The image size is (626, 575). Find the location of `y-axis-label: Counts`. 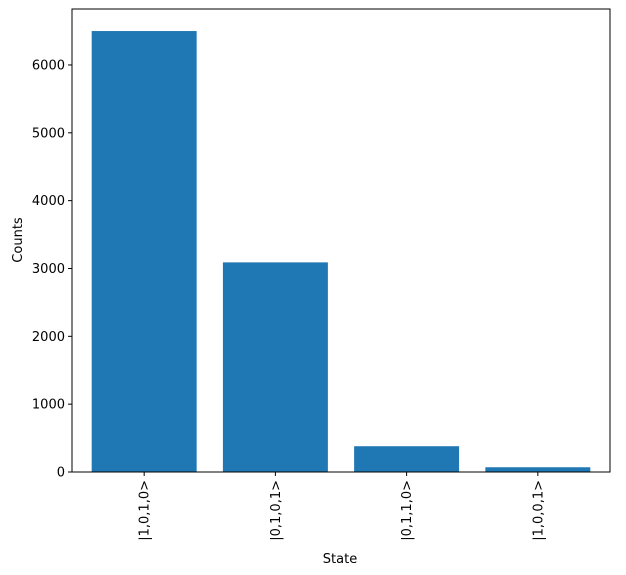

y-axis-label: Counts is located at coordinates (18, 240).